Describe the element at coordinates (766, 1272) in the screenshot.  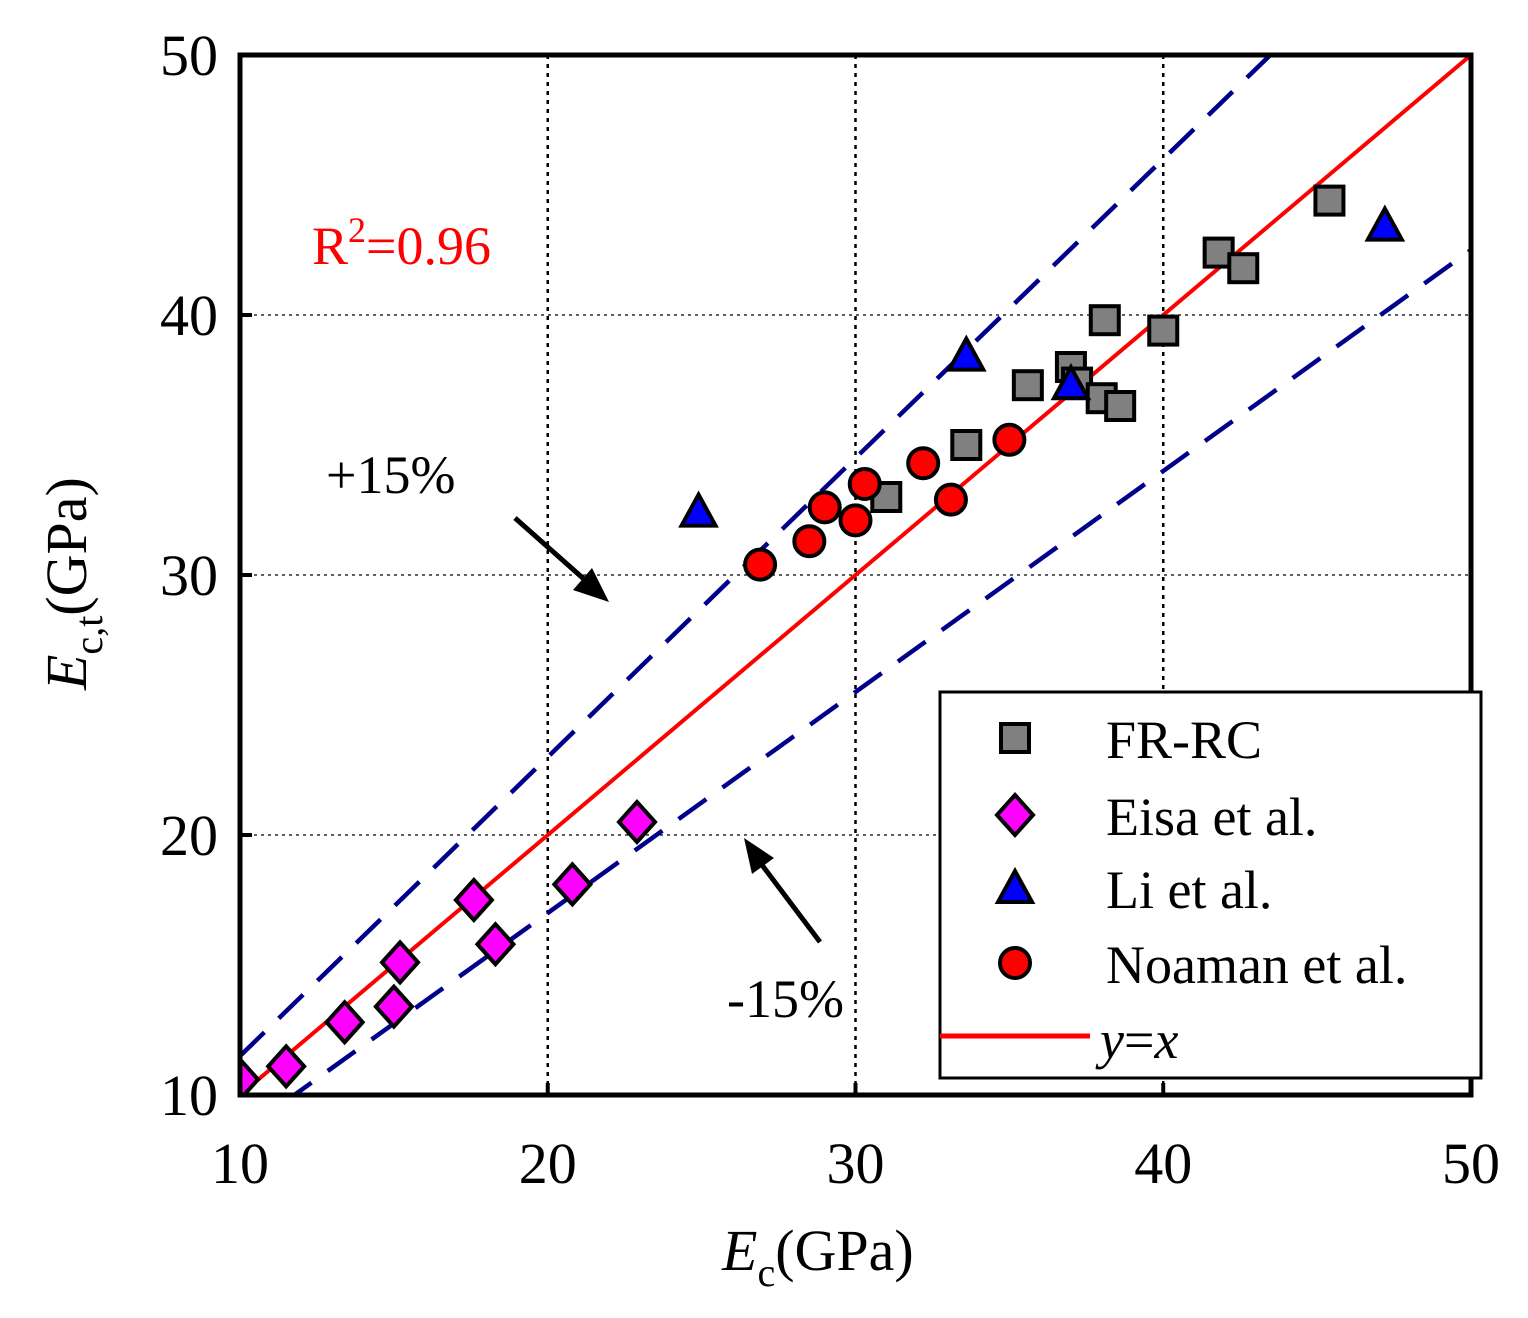
I see `x-axis-label-sub: c` at that location.